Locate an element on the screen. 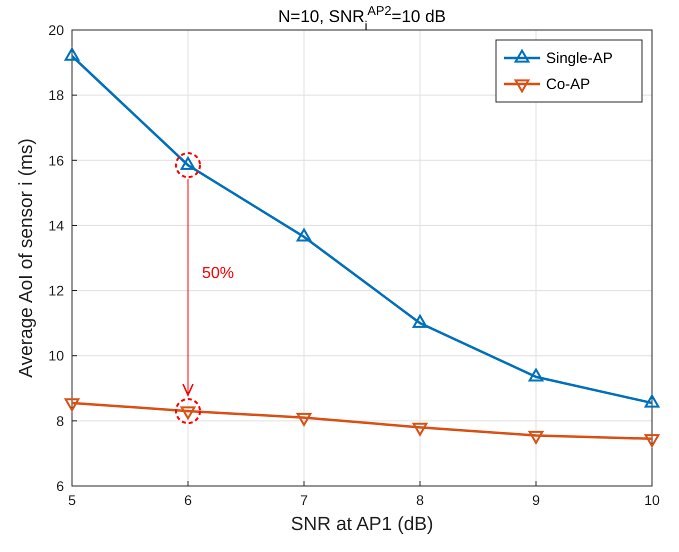 This screenshot has width=679, height=552. annotation: 50% is located at coordinates (218, 273).